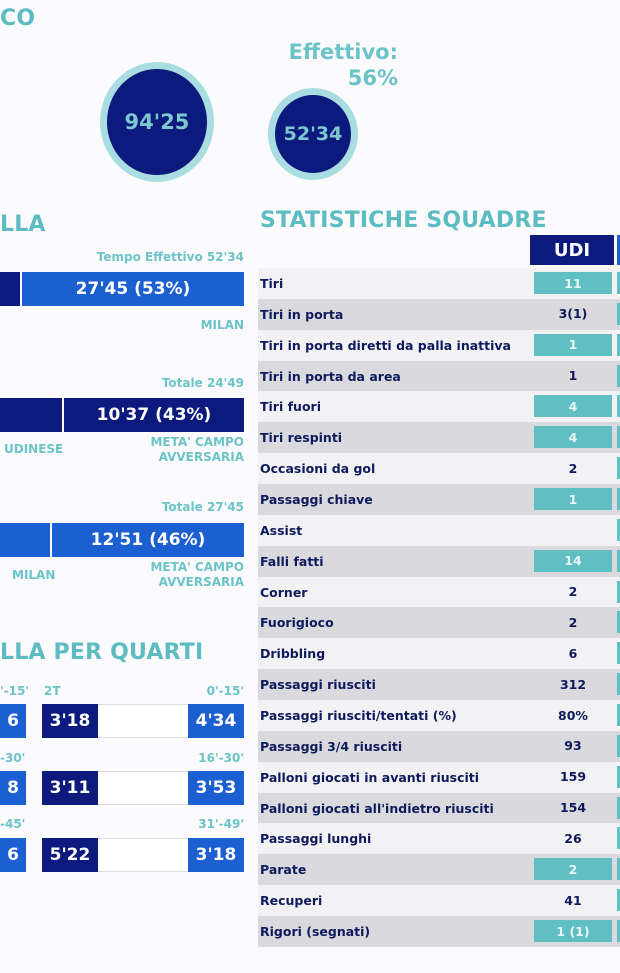  Describe the element at coordinates (34, 575) in the screenshot. I see `bar3-left-team: MILAN` at that location.